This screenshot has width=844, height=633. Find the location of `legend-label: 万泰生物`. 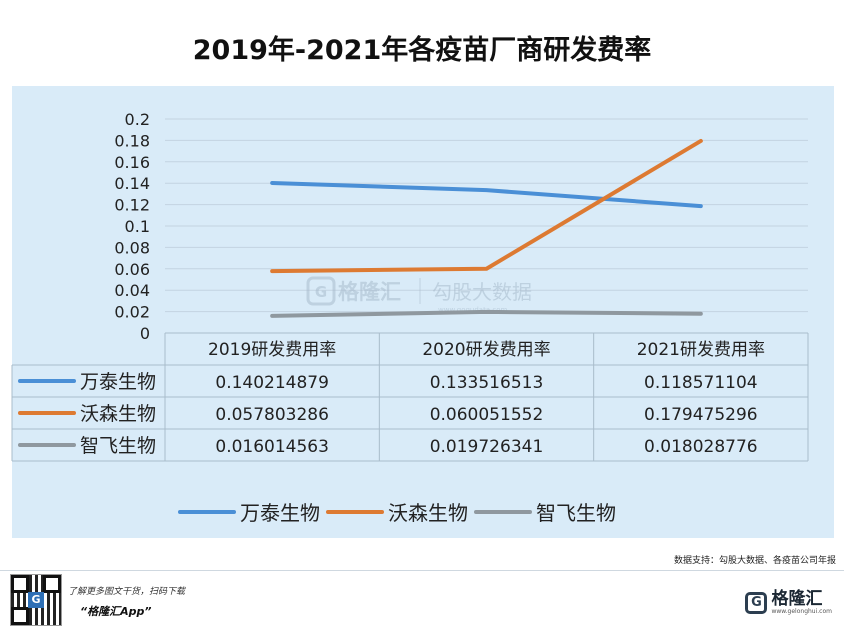

legend-label: 万泰生物 is located at coordinates (280, 513).